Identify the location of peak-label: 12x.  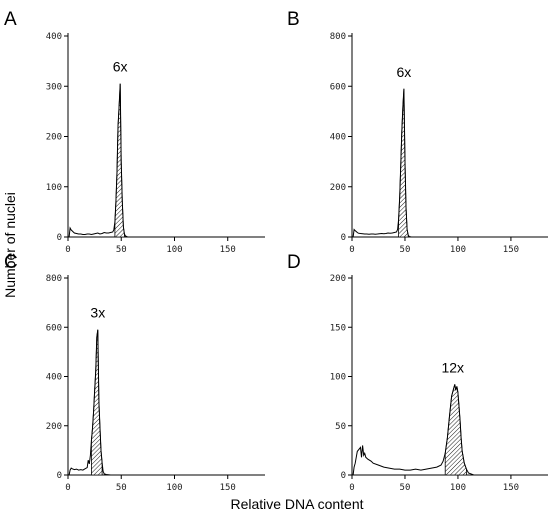
(452, 367).